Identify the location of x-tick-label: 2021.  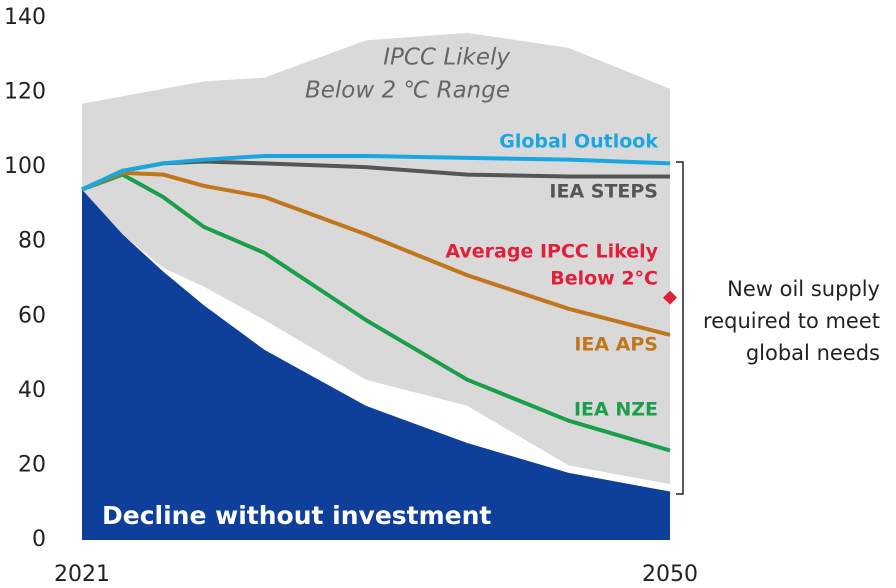
(82, 574).